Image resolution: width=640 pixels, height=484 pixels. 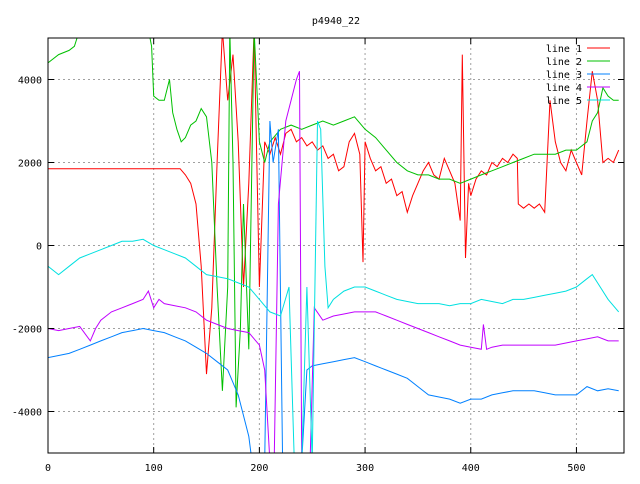 I want to click on x-tick-label: 300, so click(x=365, y=468).